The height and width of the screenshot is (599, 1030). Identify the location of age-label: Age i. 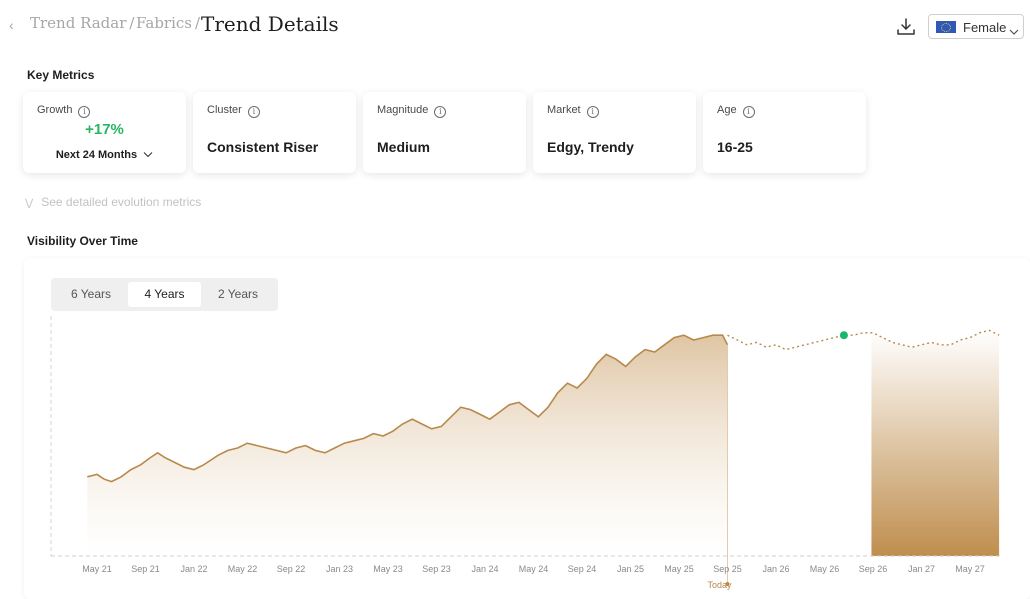
(736, 111).